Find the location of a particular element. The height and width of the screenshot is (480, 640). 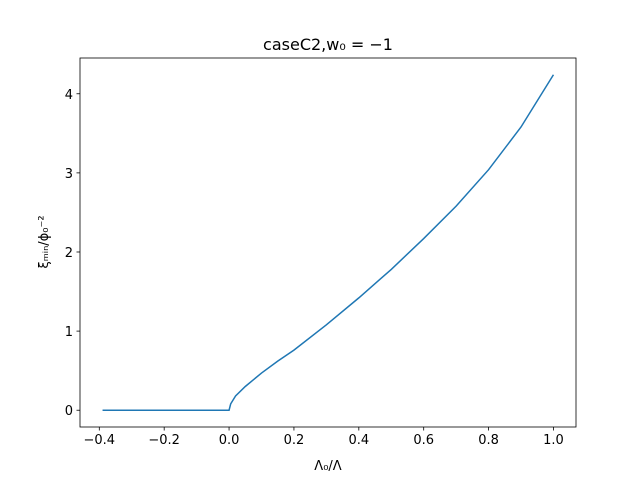

y-tick-label: 2 is located at coordinates (69, 253).